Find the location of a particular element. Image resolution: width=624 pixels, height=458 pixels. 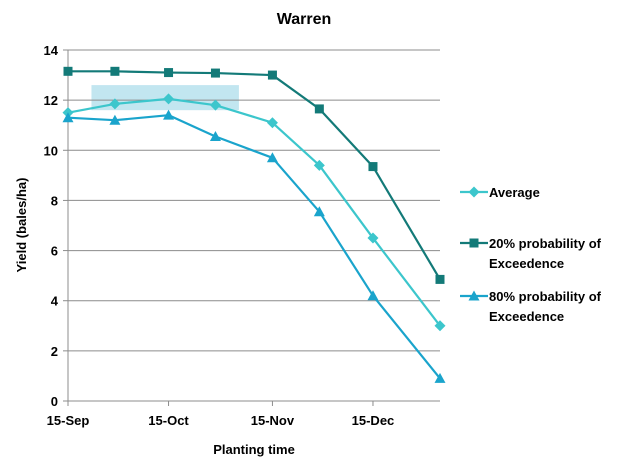

x-tick-label: 15-Oct is located at coordinates (168, 420).